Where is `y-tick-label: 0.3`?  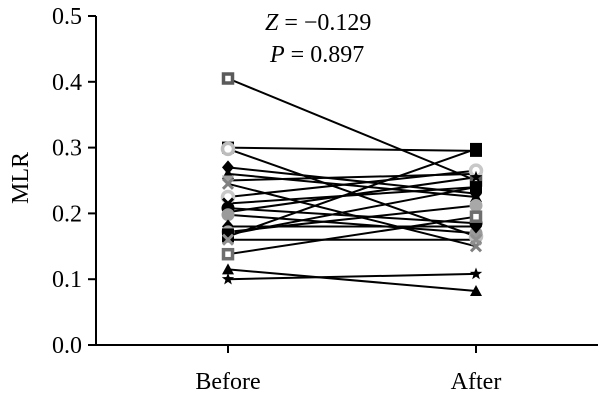
y-tick-label: 0.3 is located at coordinates (67, 149).